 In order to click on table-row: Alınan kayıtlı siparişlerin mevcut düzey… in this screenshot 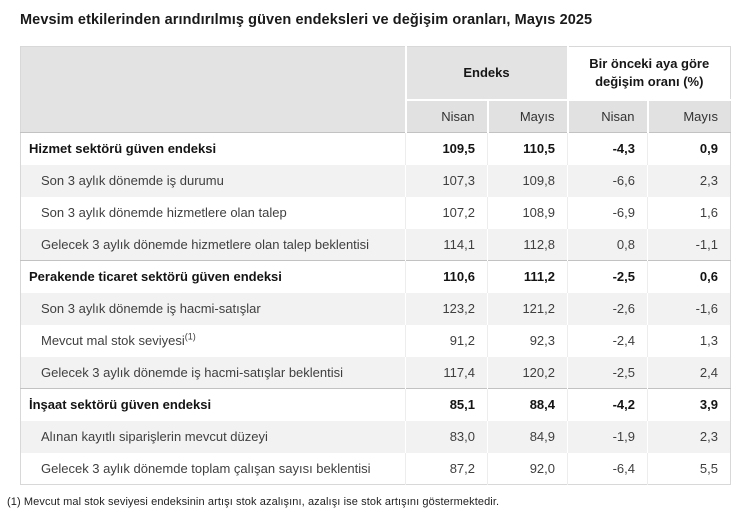, I will do `click(375, 436)`.